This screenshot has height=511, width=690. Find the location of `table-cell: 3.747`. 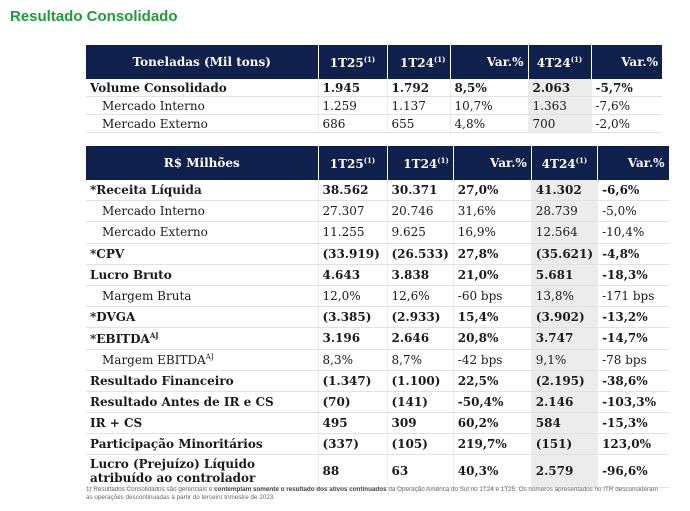

table-cell: 3.747 is located at coordinates (565, 338).